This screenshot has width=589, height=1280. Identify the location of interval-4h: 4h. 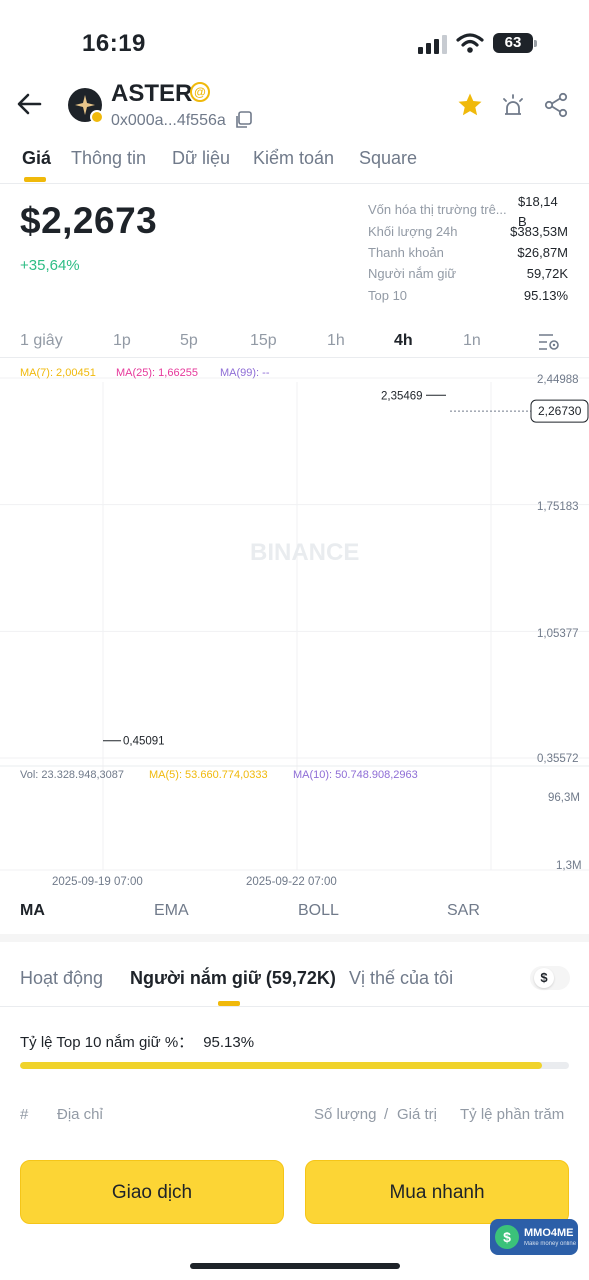
(403, 340).